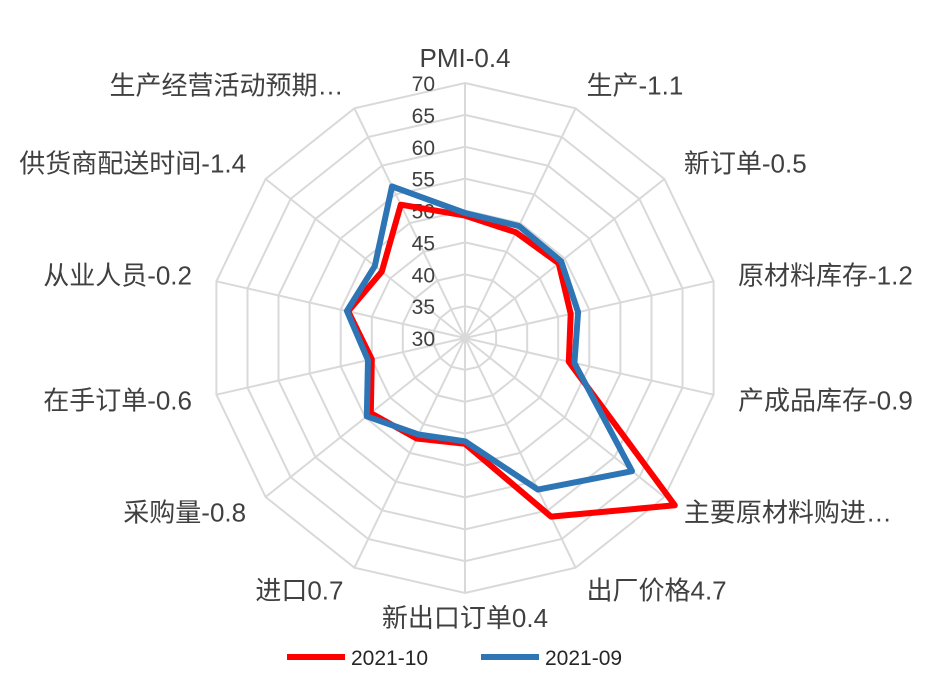  Describe the element at coordinates (423, 180) in the screenshot. I see `tick-label-55: 55` at that location.